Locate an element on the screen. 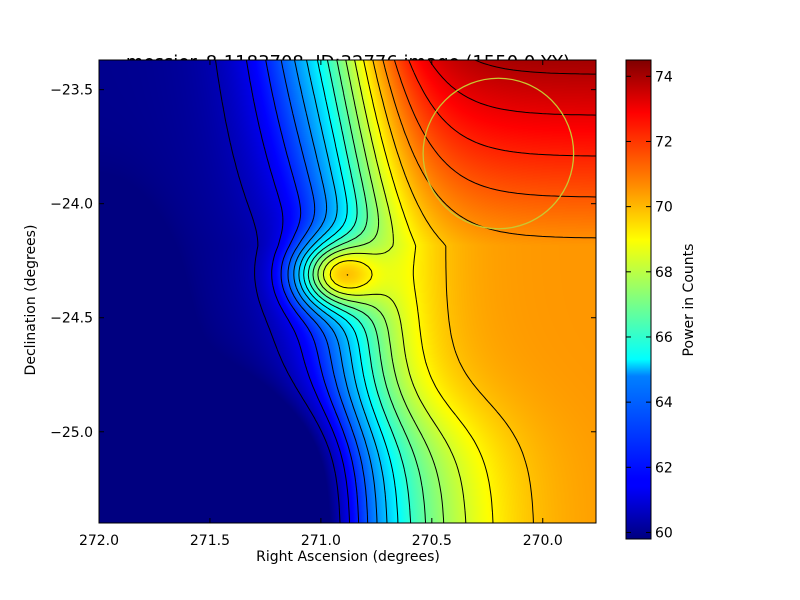 This screenshot has width=800, height=600. colorbar: 60 62 64 66 68 70 72 74 Power in Counts is located at coordinates (661, 300).